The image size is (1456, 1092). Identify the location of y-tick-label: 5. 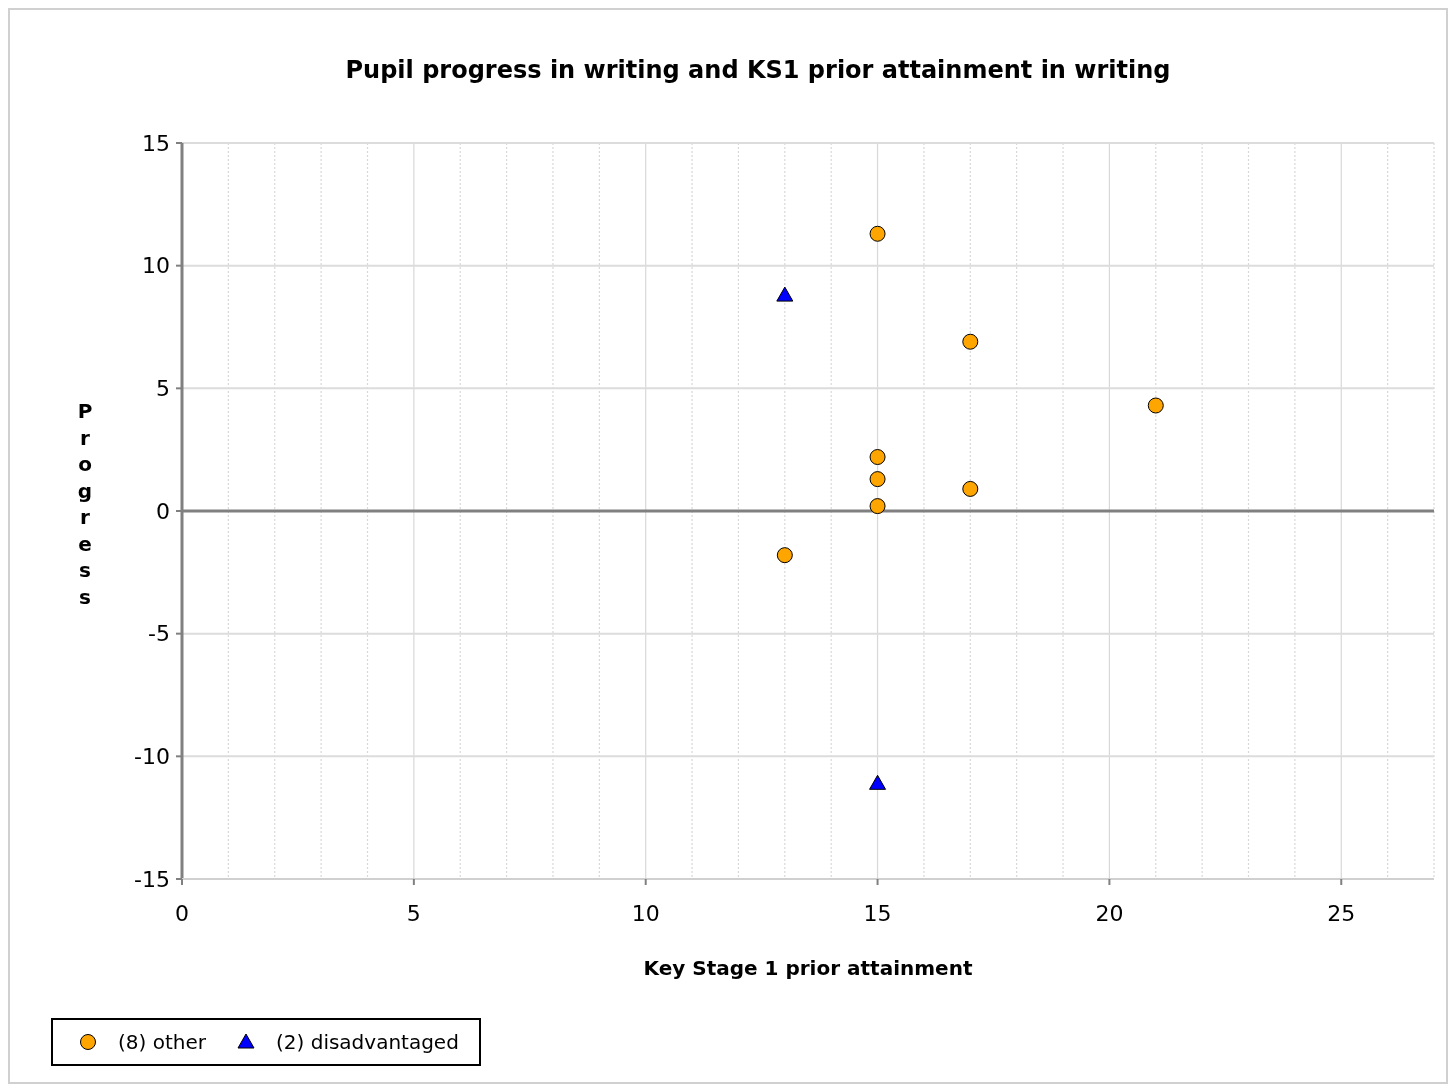
(163, 389).